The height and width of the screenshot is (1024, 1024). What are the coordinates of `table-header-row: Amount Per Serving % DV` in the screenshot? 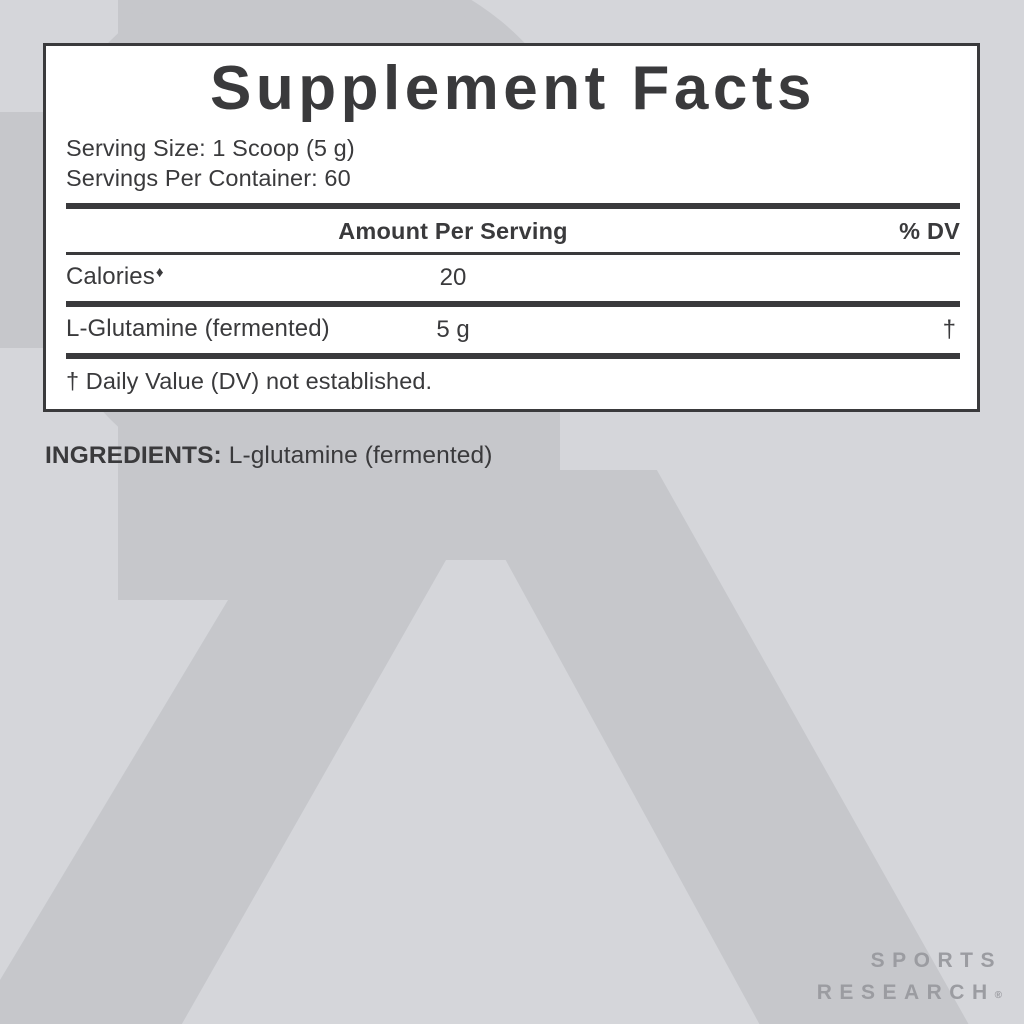 It's located at (513, 230).